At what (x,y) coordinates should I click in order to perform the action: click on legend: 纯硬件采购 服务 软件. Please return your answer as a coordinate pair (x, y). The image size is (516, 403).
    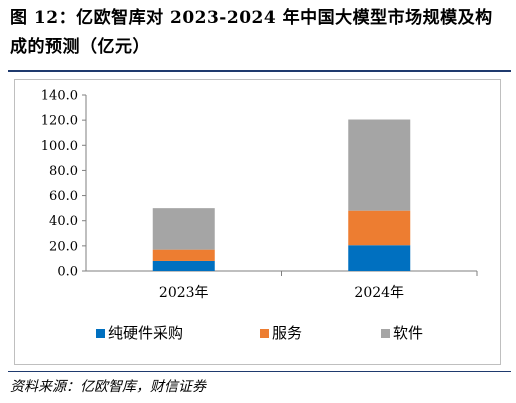
    Looking at the image, I should click on (259, 333).